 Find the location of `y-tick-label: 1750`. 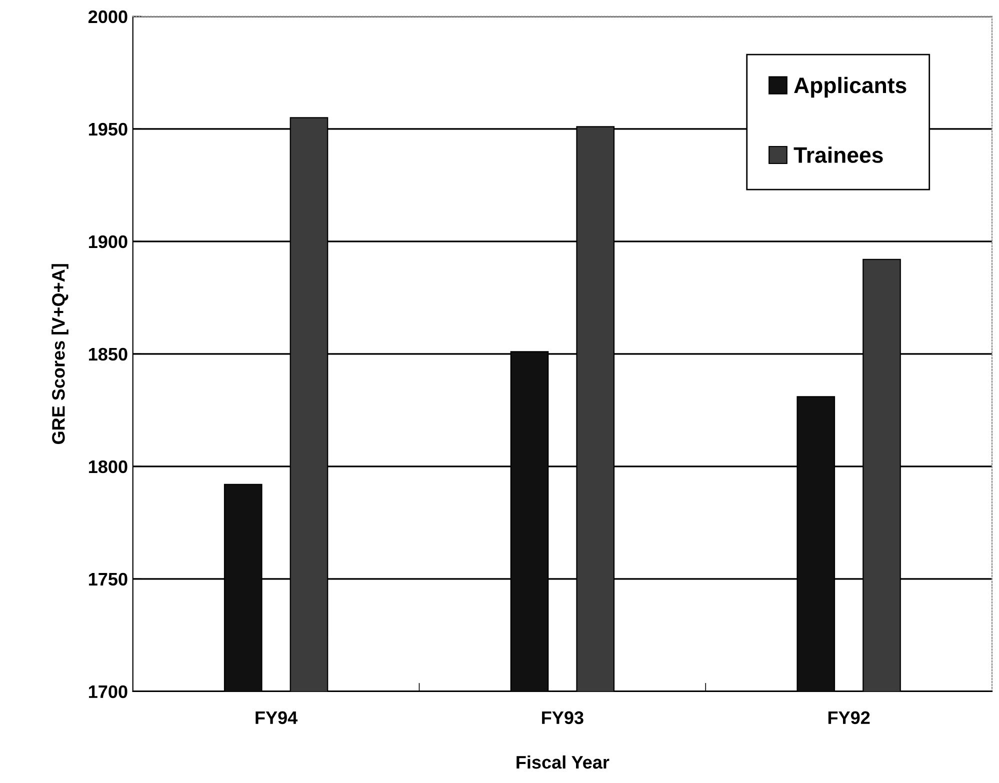

y-tick-label: 1750 is located at coordinates (108, 579).